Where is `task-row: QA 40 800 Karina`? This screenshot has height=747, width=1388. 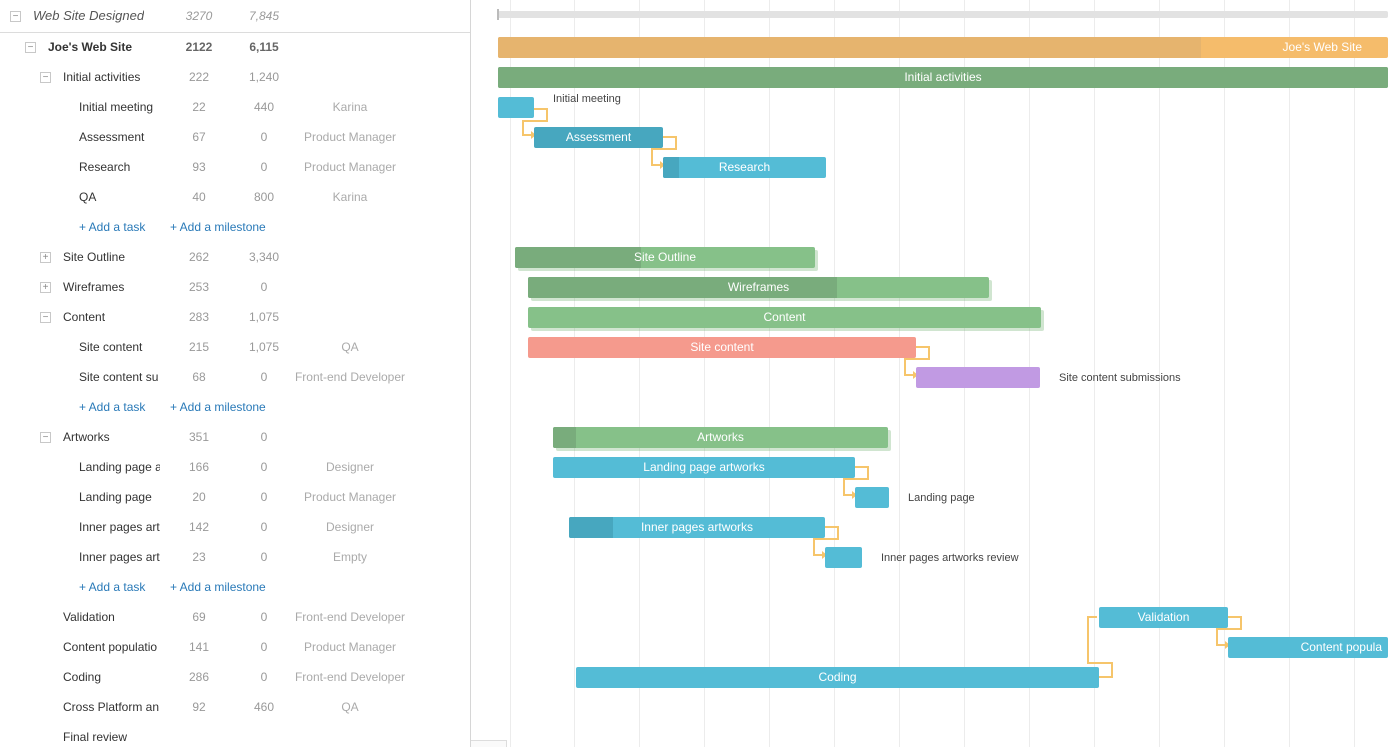 task-row: QA 40 800 Karina is located at coordinates (235, 197).